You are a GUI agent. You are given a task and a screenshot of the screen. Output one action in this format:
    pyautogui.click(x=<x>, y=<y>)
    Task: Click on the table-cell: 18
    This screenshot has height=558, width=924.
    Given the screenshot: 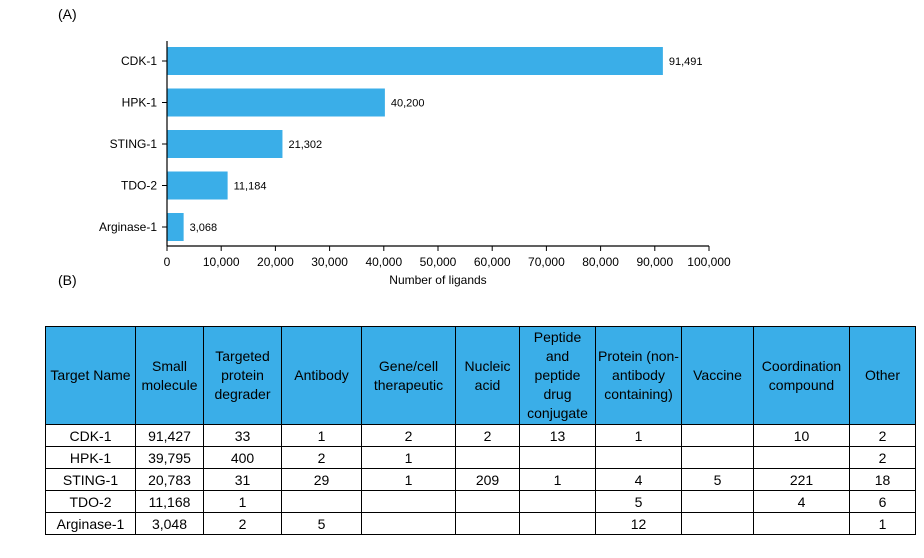 What is the action you would take?
    pyautogui.click(x=882, y=479)
    